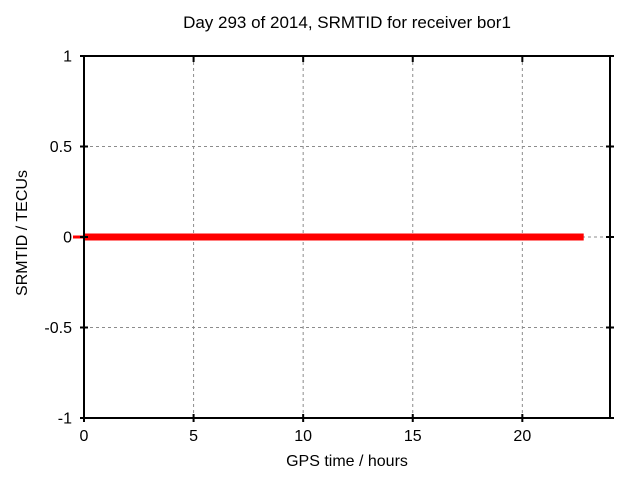  What do you see at coordinates (58, 328) in the screenshot?
I see `y-tick-label: -0.5` at bounding box center [58, 328].